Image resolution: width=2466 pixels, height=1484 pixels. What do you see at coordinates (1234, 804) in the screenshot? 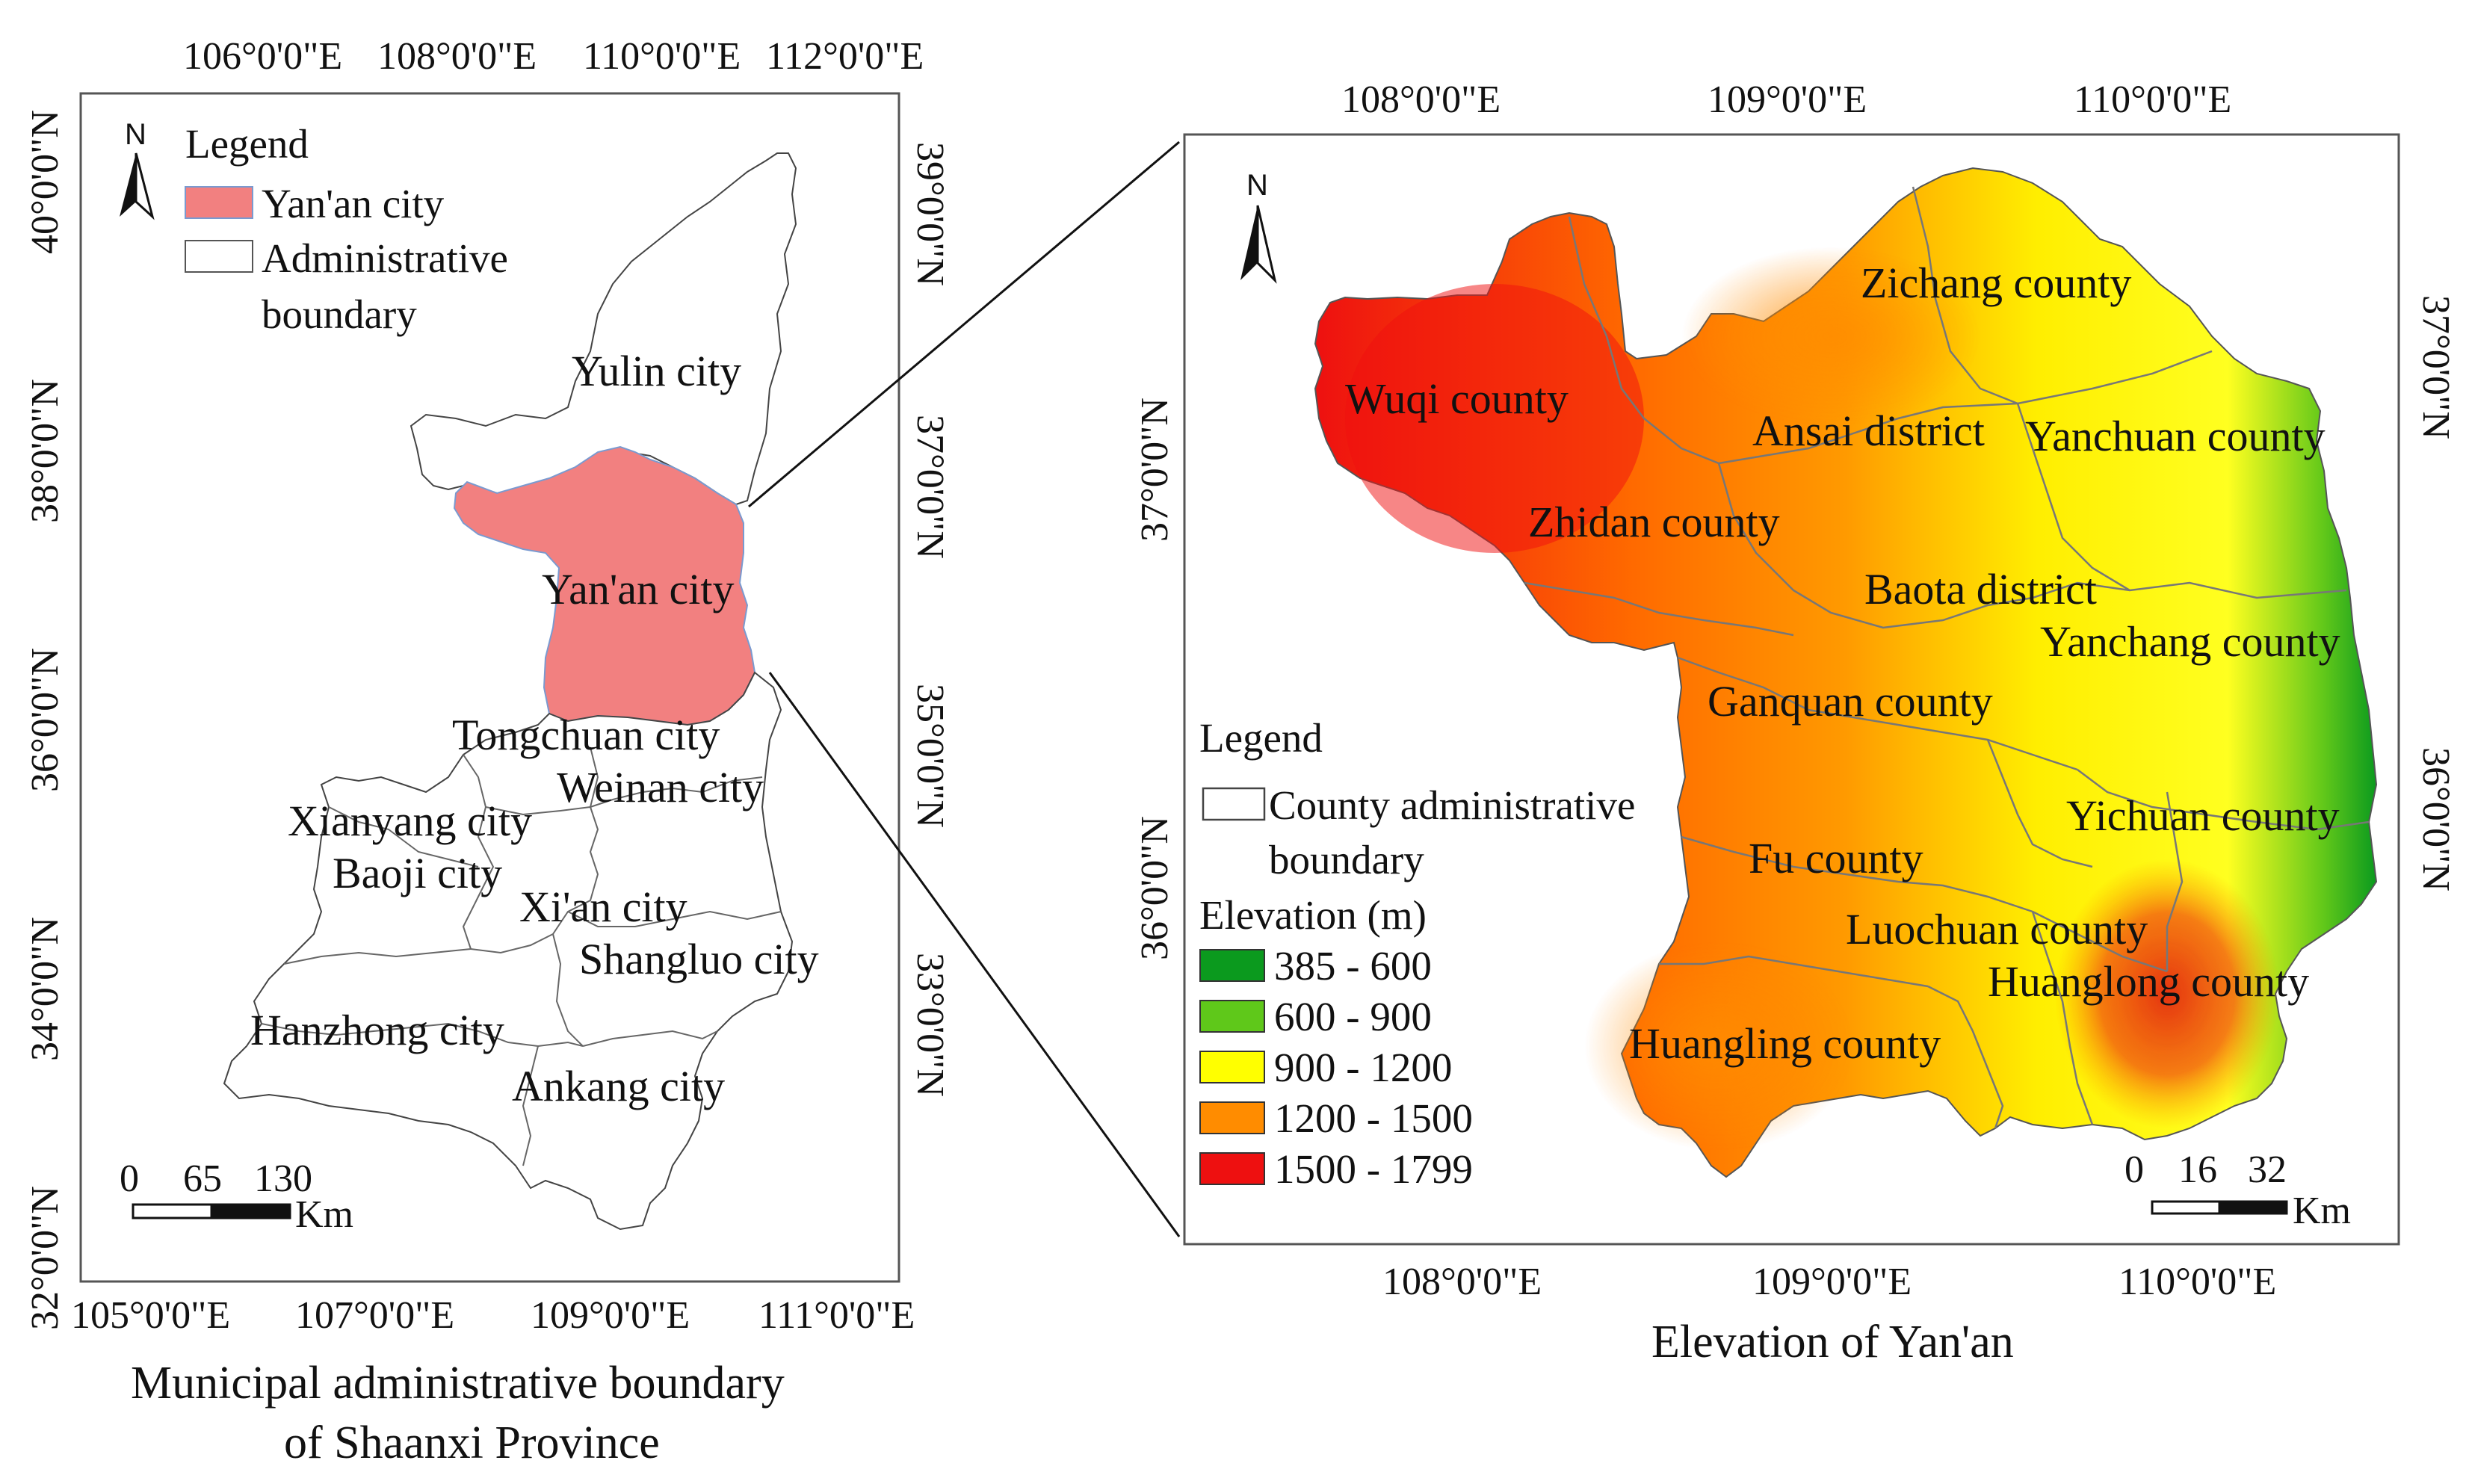
I see `legend-swatch-county-boundary` at bounding box center [1234, 804].